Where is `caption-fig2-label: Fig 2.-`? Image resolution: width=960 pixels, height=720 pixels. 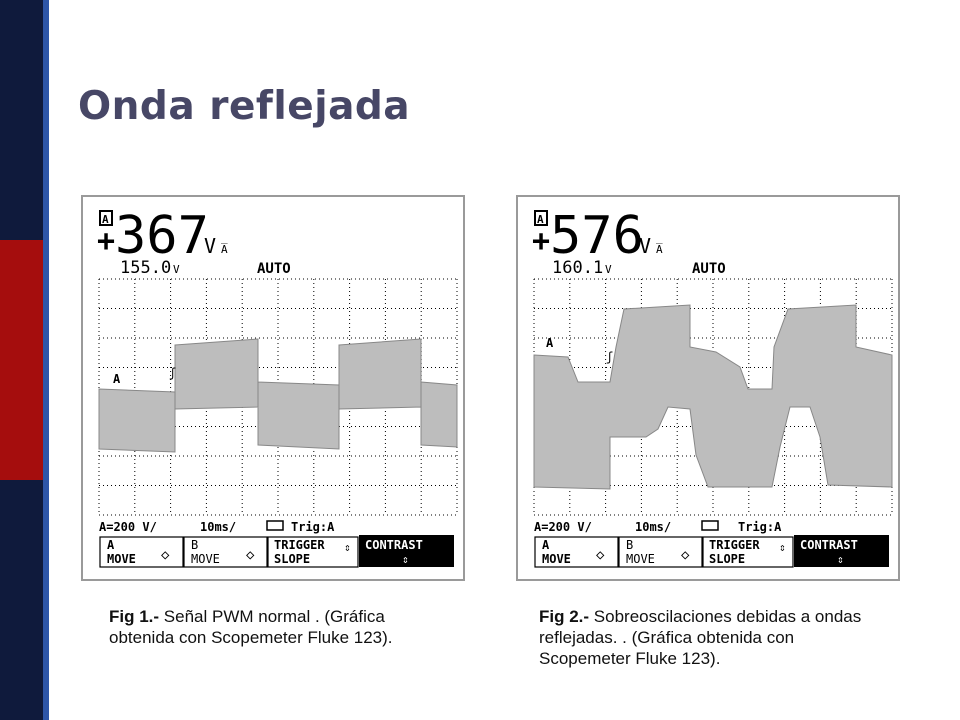
caption-fig2-label: Fig 2.- is located at coordinates (564, 616).